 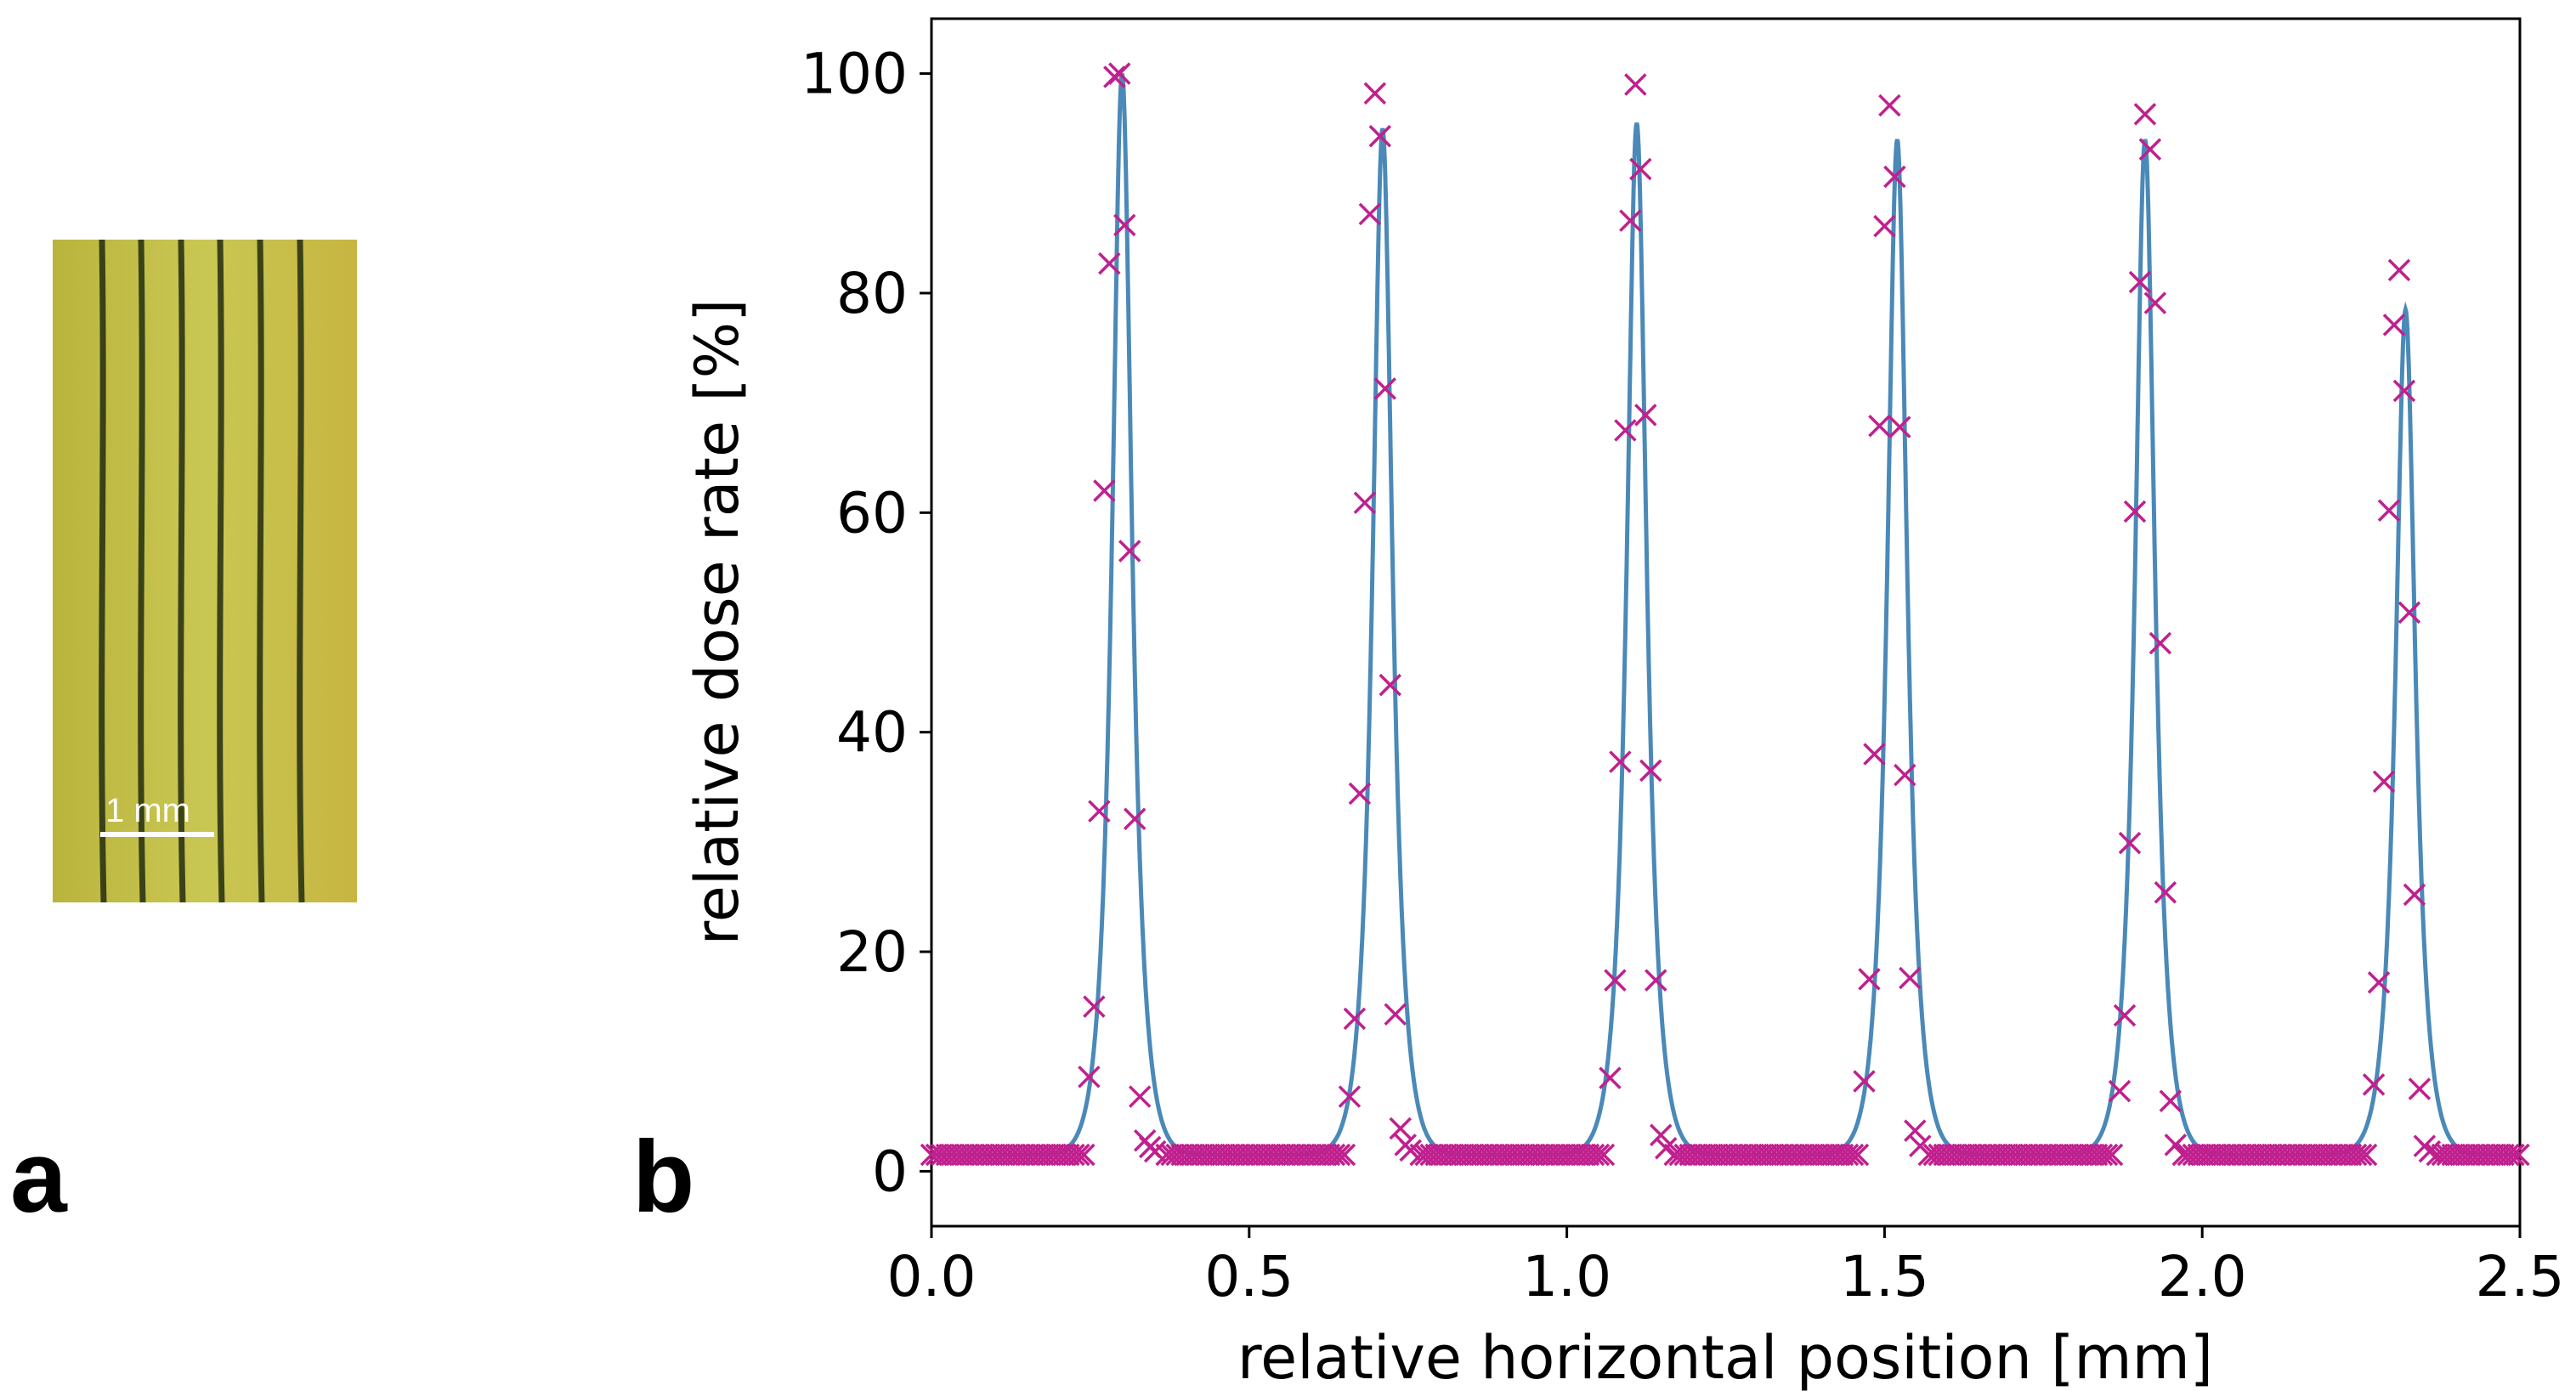 I want to click on x-tick-label-0: 0.0, so click(x=932, y=1276).